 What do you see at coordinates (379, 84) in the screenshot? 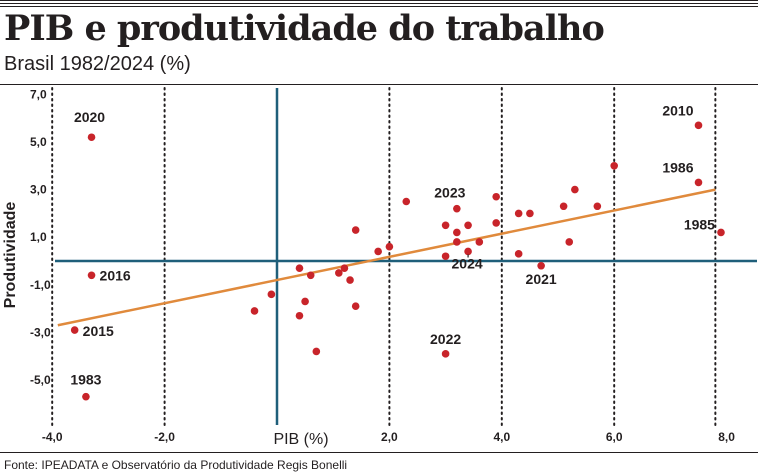
I see `header-divider` at bounding box center [379, 84].